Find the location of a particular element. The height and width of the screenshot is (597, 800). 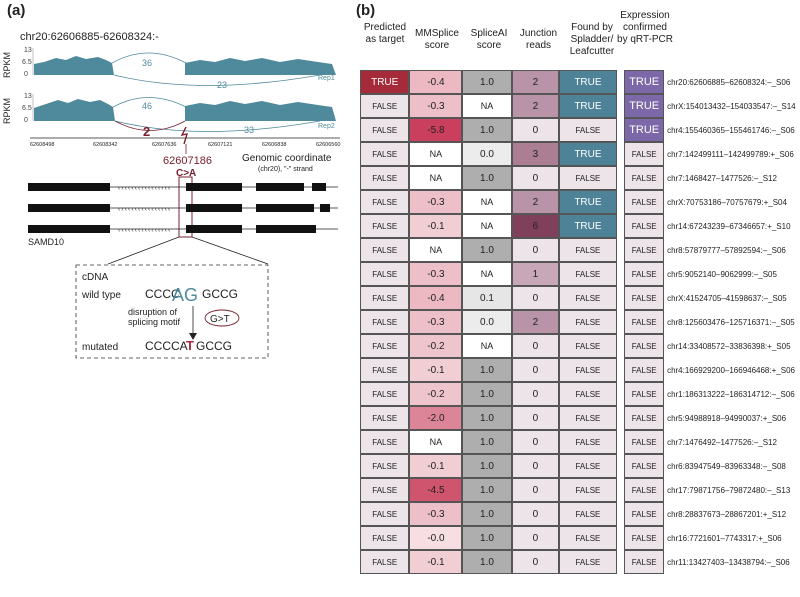

panel-b-label: (b) is located at coordinates (366, 10).